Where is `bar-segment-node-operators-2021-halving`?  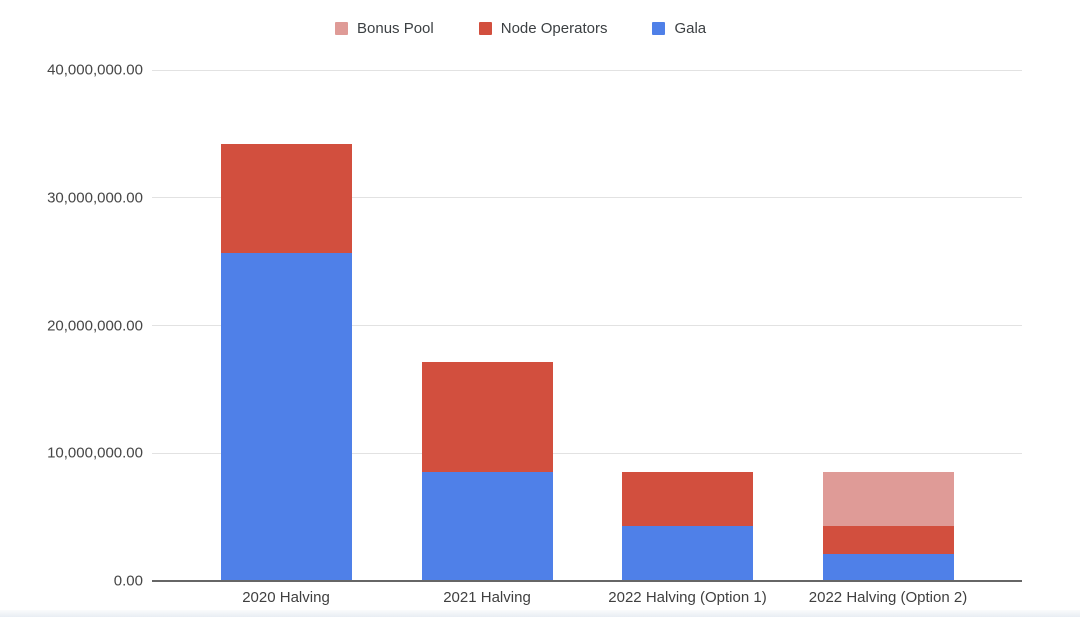
bar-segment-node-operators-2021-halving is located at coordinates (487, 417).